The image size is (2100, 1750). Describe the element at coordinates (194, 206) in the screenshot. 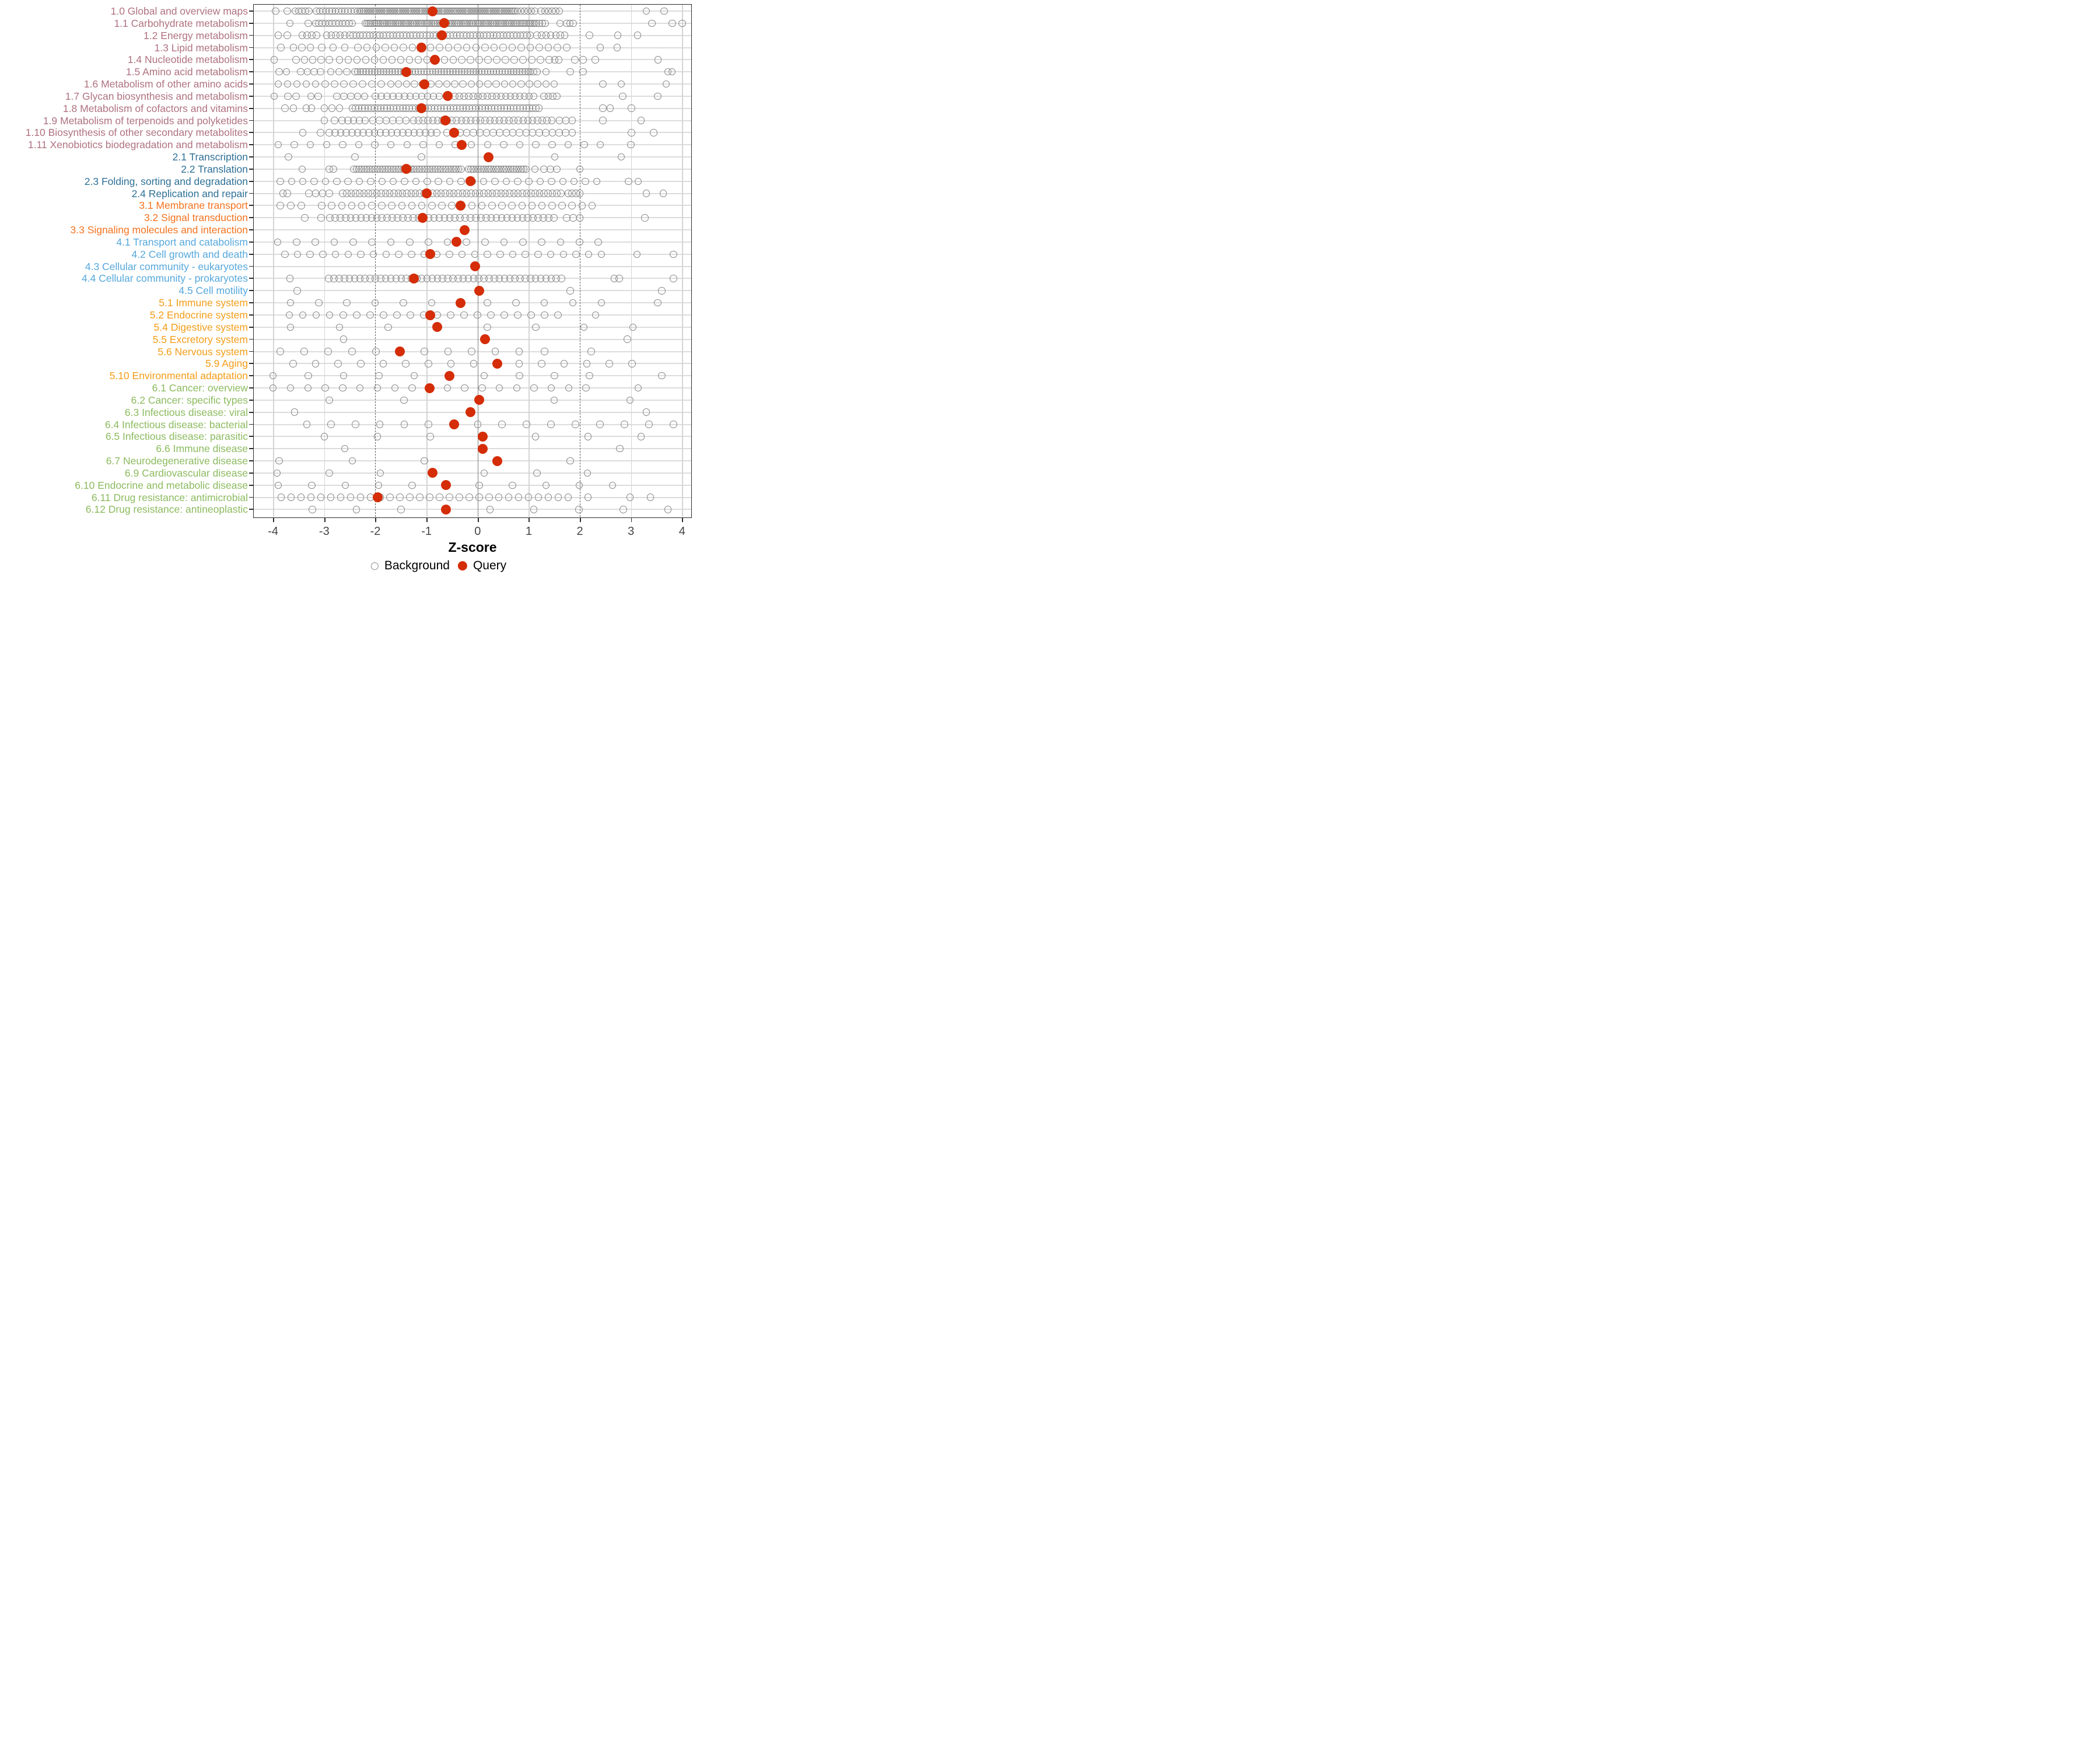

I see `y-axis-label: 3.1 Membrane transport` at that location.